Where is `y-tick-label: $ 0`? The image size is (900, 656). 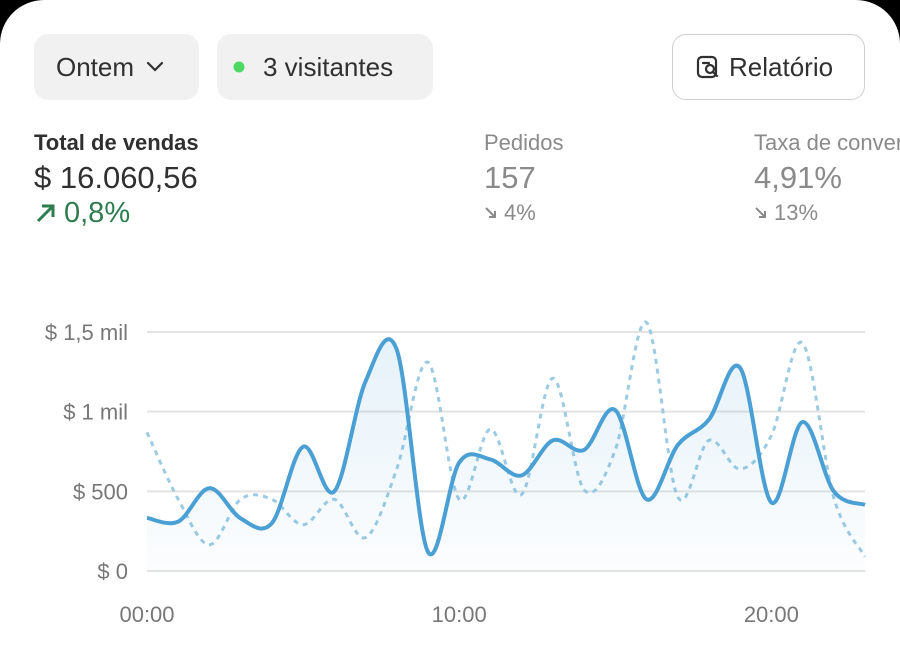
y-tick-label: $ 0 is located at coordinates (112, 571).